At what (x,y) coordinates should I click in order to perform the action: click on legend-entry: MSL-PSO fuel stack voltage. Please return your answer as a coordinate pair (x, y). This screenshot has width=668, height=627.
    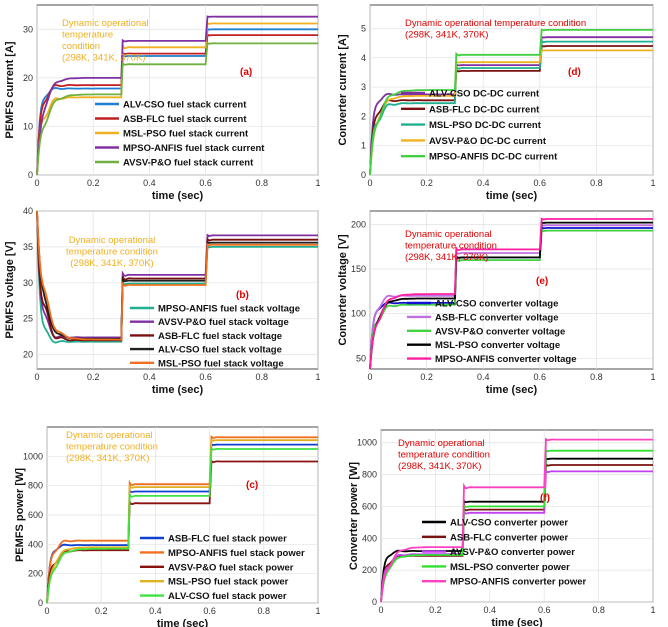
    Looking at the image, I should click on (221, 363).